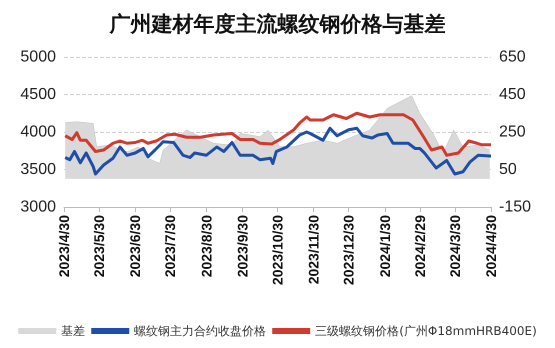 This screenshot has width=555, height=348. I want to click on y2-tick-label: -150, so click(515, 207).